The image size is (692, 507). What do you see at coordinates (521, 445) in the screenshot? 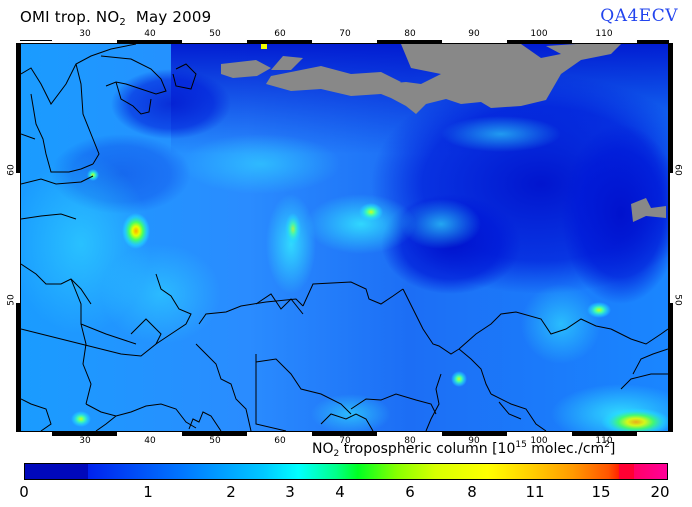
I see `cb-title-sup: 15` at bounding box center [521, 445].